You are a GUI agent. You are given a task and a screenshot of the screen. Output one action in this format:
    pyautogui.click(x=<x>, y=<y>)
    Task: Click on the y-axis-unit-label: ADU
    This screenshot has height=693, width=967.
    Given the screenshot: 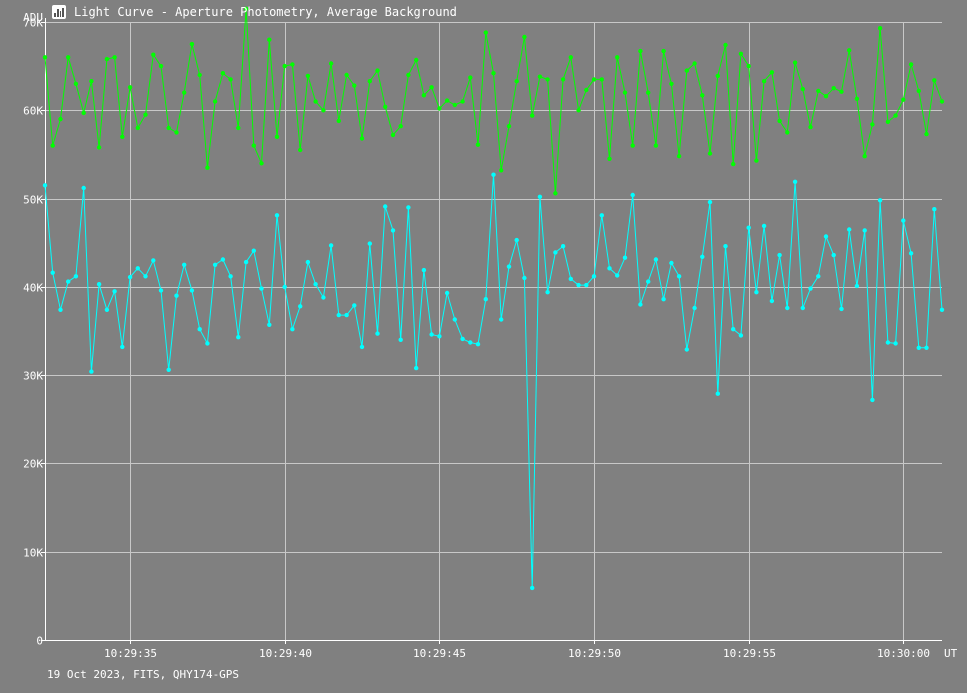 What is the action you would take?
    pyautogui.click(x=33, y=17)
    